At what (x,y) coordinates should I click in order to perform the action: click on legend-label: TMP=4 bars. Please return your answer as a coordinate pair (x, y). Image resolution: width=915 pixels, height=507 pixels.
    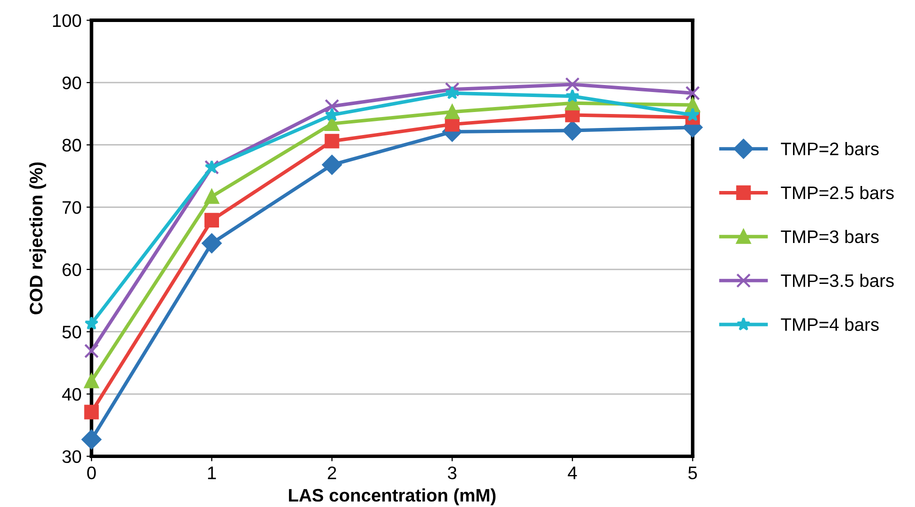
    Looking at the image, I should click on (829, 324).